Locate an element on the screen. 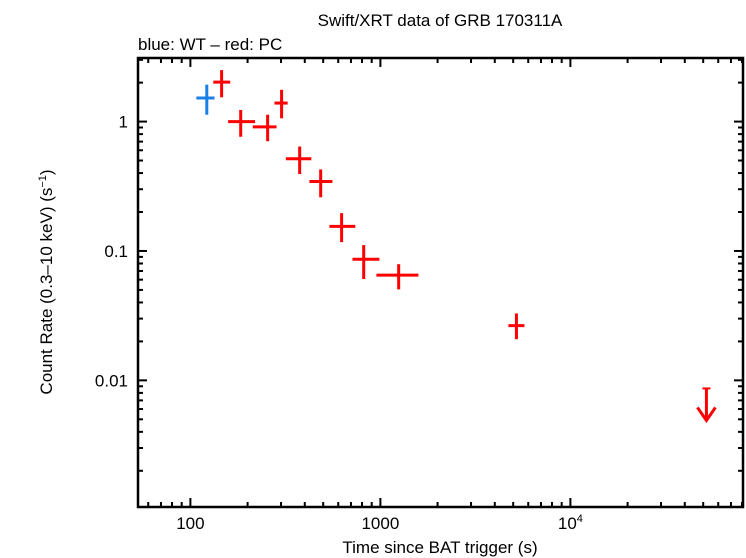 The image size is (746, 558). data-point-wt is located at coordinates (205, 99).